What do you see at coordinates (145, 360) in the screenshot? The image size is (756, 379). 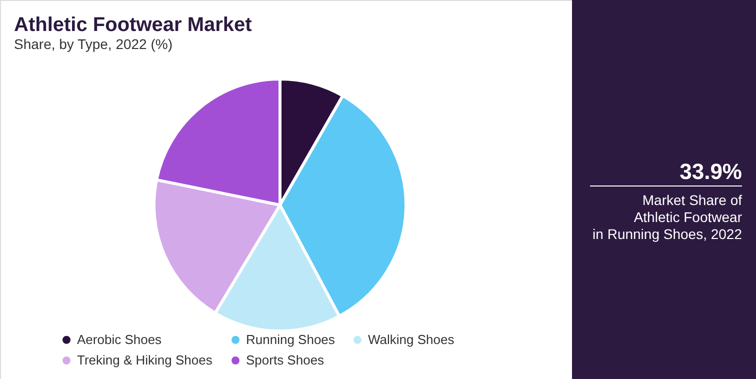 I see `legend-label: Treking & Hiking Shoes` at bounding box center [145, 360].